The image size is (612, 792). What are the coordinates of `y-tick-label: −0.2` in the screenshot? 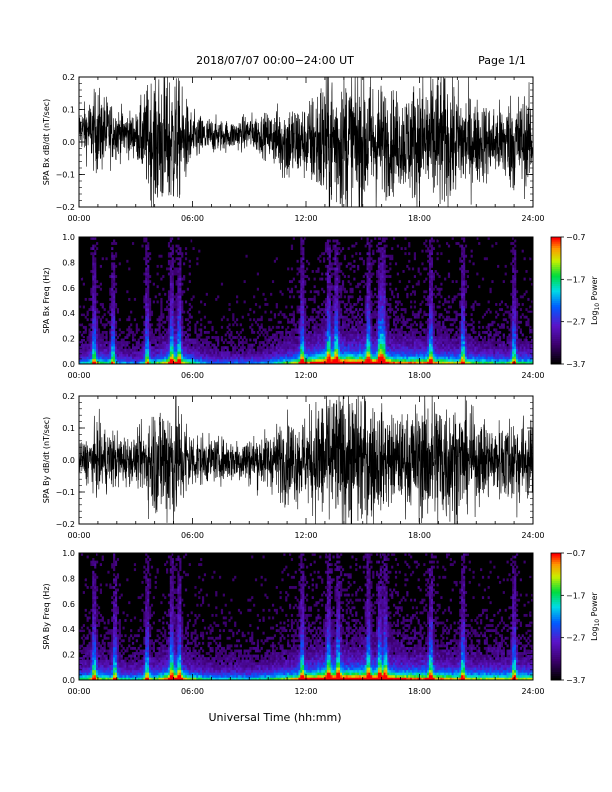 It's located at (65, 207).